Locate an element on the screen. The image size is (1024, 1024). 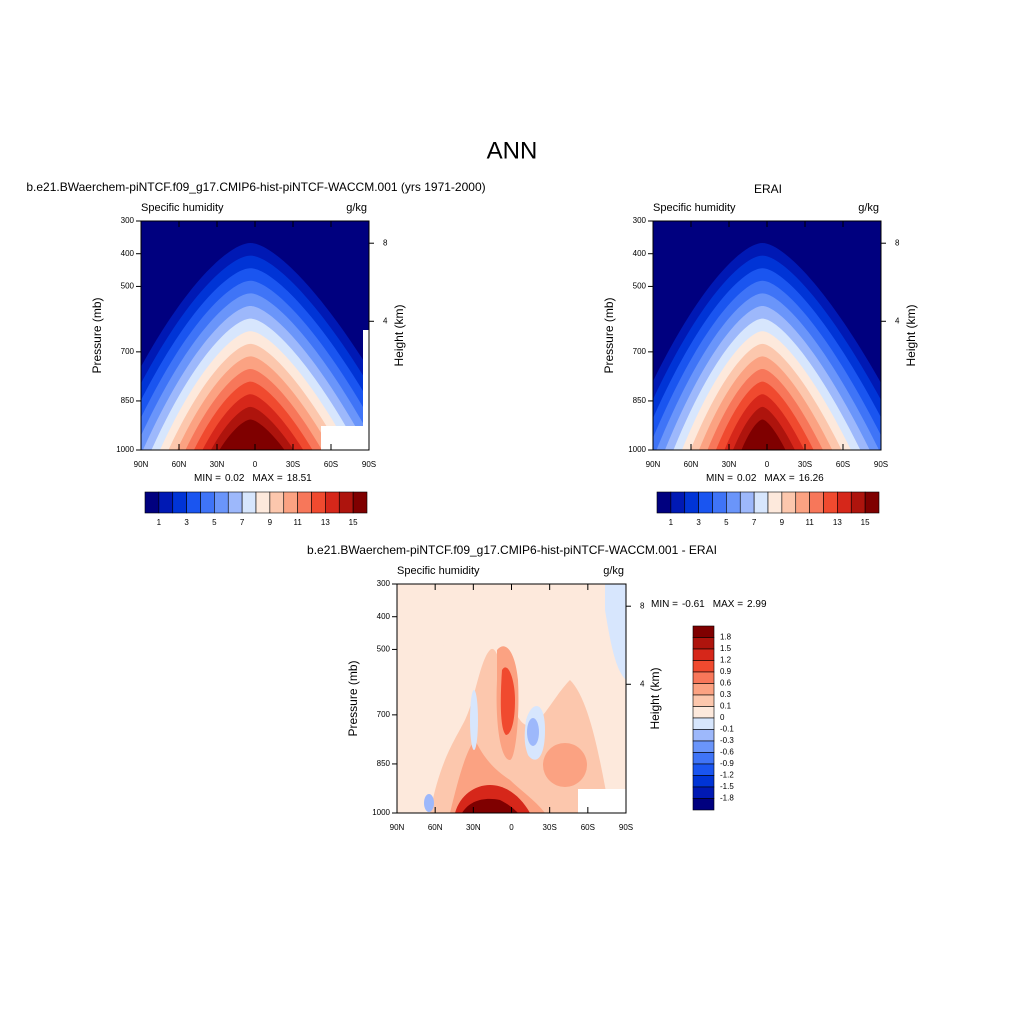
colorbar-label: 0 is located at coordinates (722, 717).